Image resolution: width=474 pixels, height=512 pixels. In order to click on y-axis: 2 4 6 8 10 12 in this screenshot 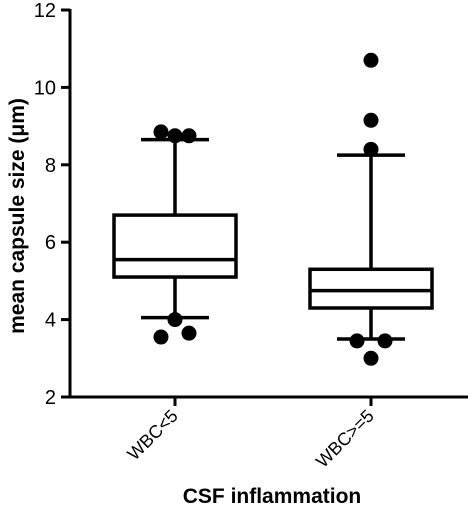, I will do `click(53, 204)`.